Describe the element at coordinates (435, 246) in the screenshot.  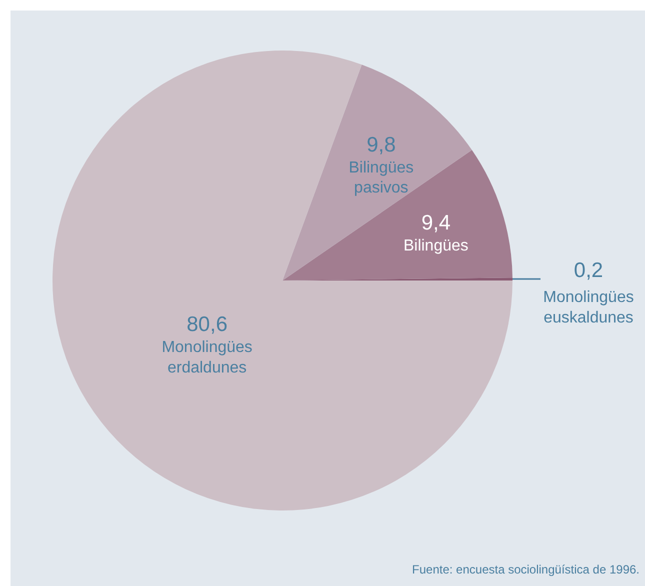
I see `slice-label: Bilingües` at that location.